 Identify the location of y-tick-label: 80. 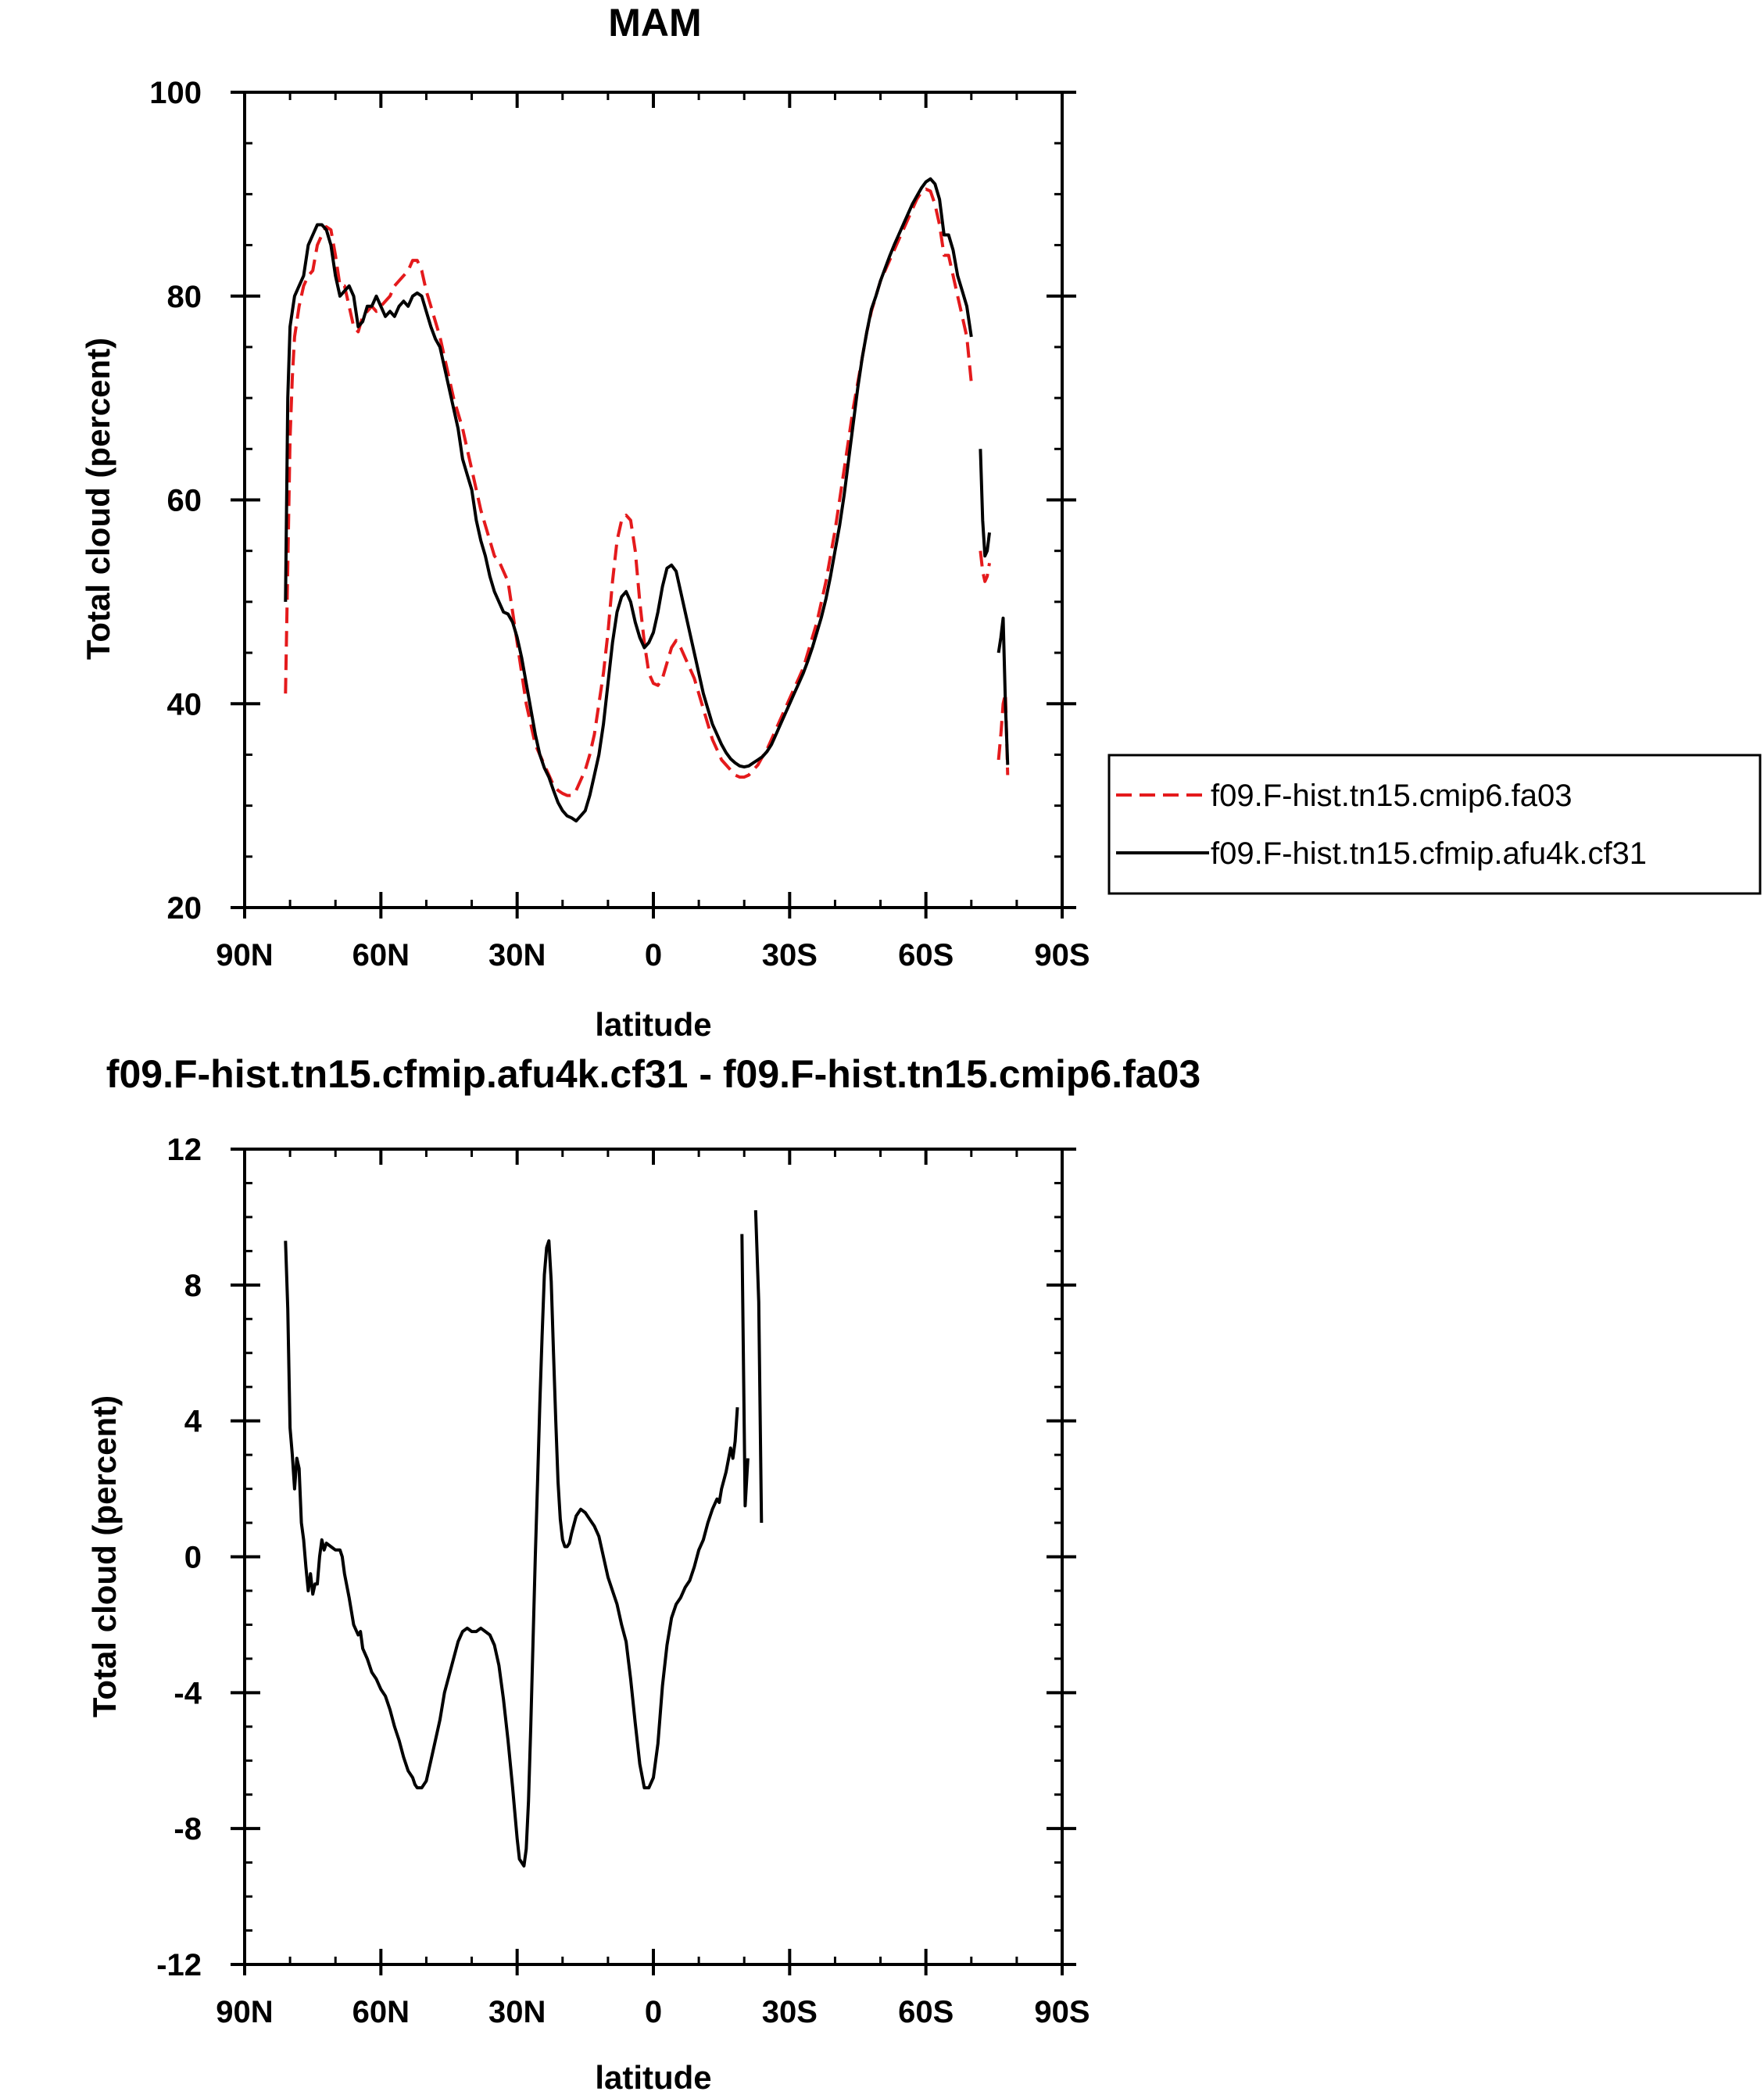
(184, 297).